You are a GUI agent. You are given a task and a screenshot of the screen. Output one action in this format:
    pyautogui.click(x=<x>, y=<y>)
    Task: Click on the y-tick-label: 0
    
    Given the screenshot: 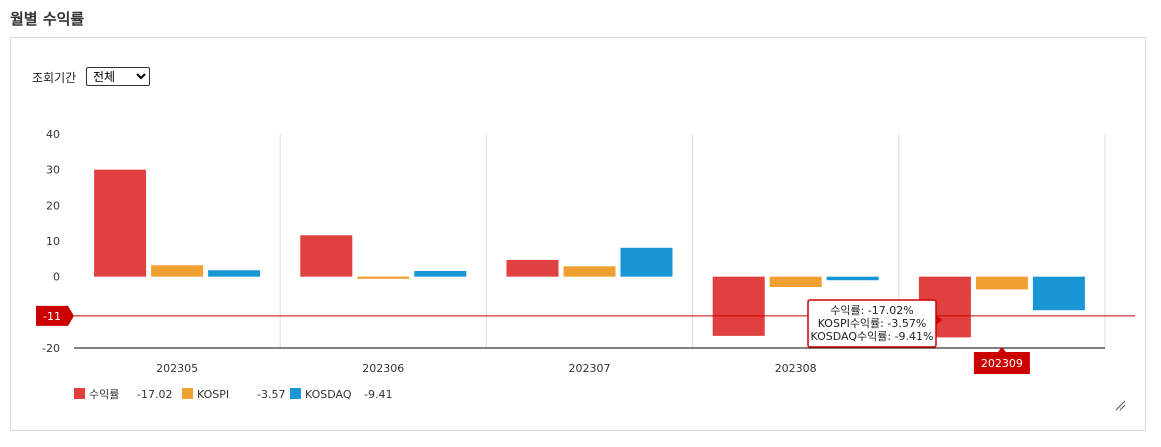 What is the action you would take?
    pyautogui.click(x=56, y=277)
    